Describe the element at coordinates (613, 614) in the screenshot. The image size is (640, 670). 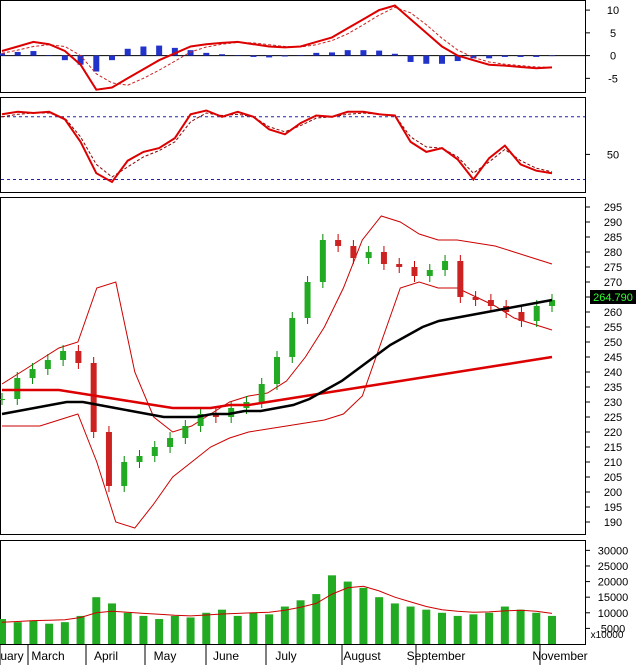
I see `volume-tick-label: 10000` at that location.